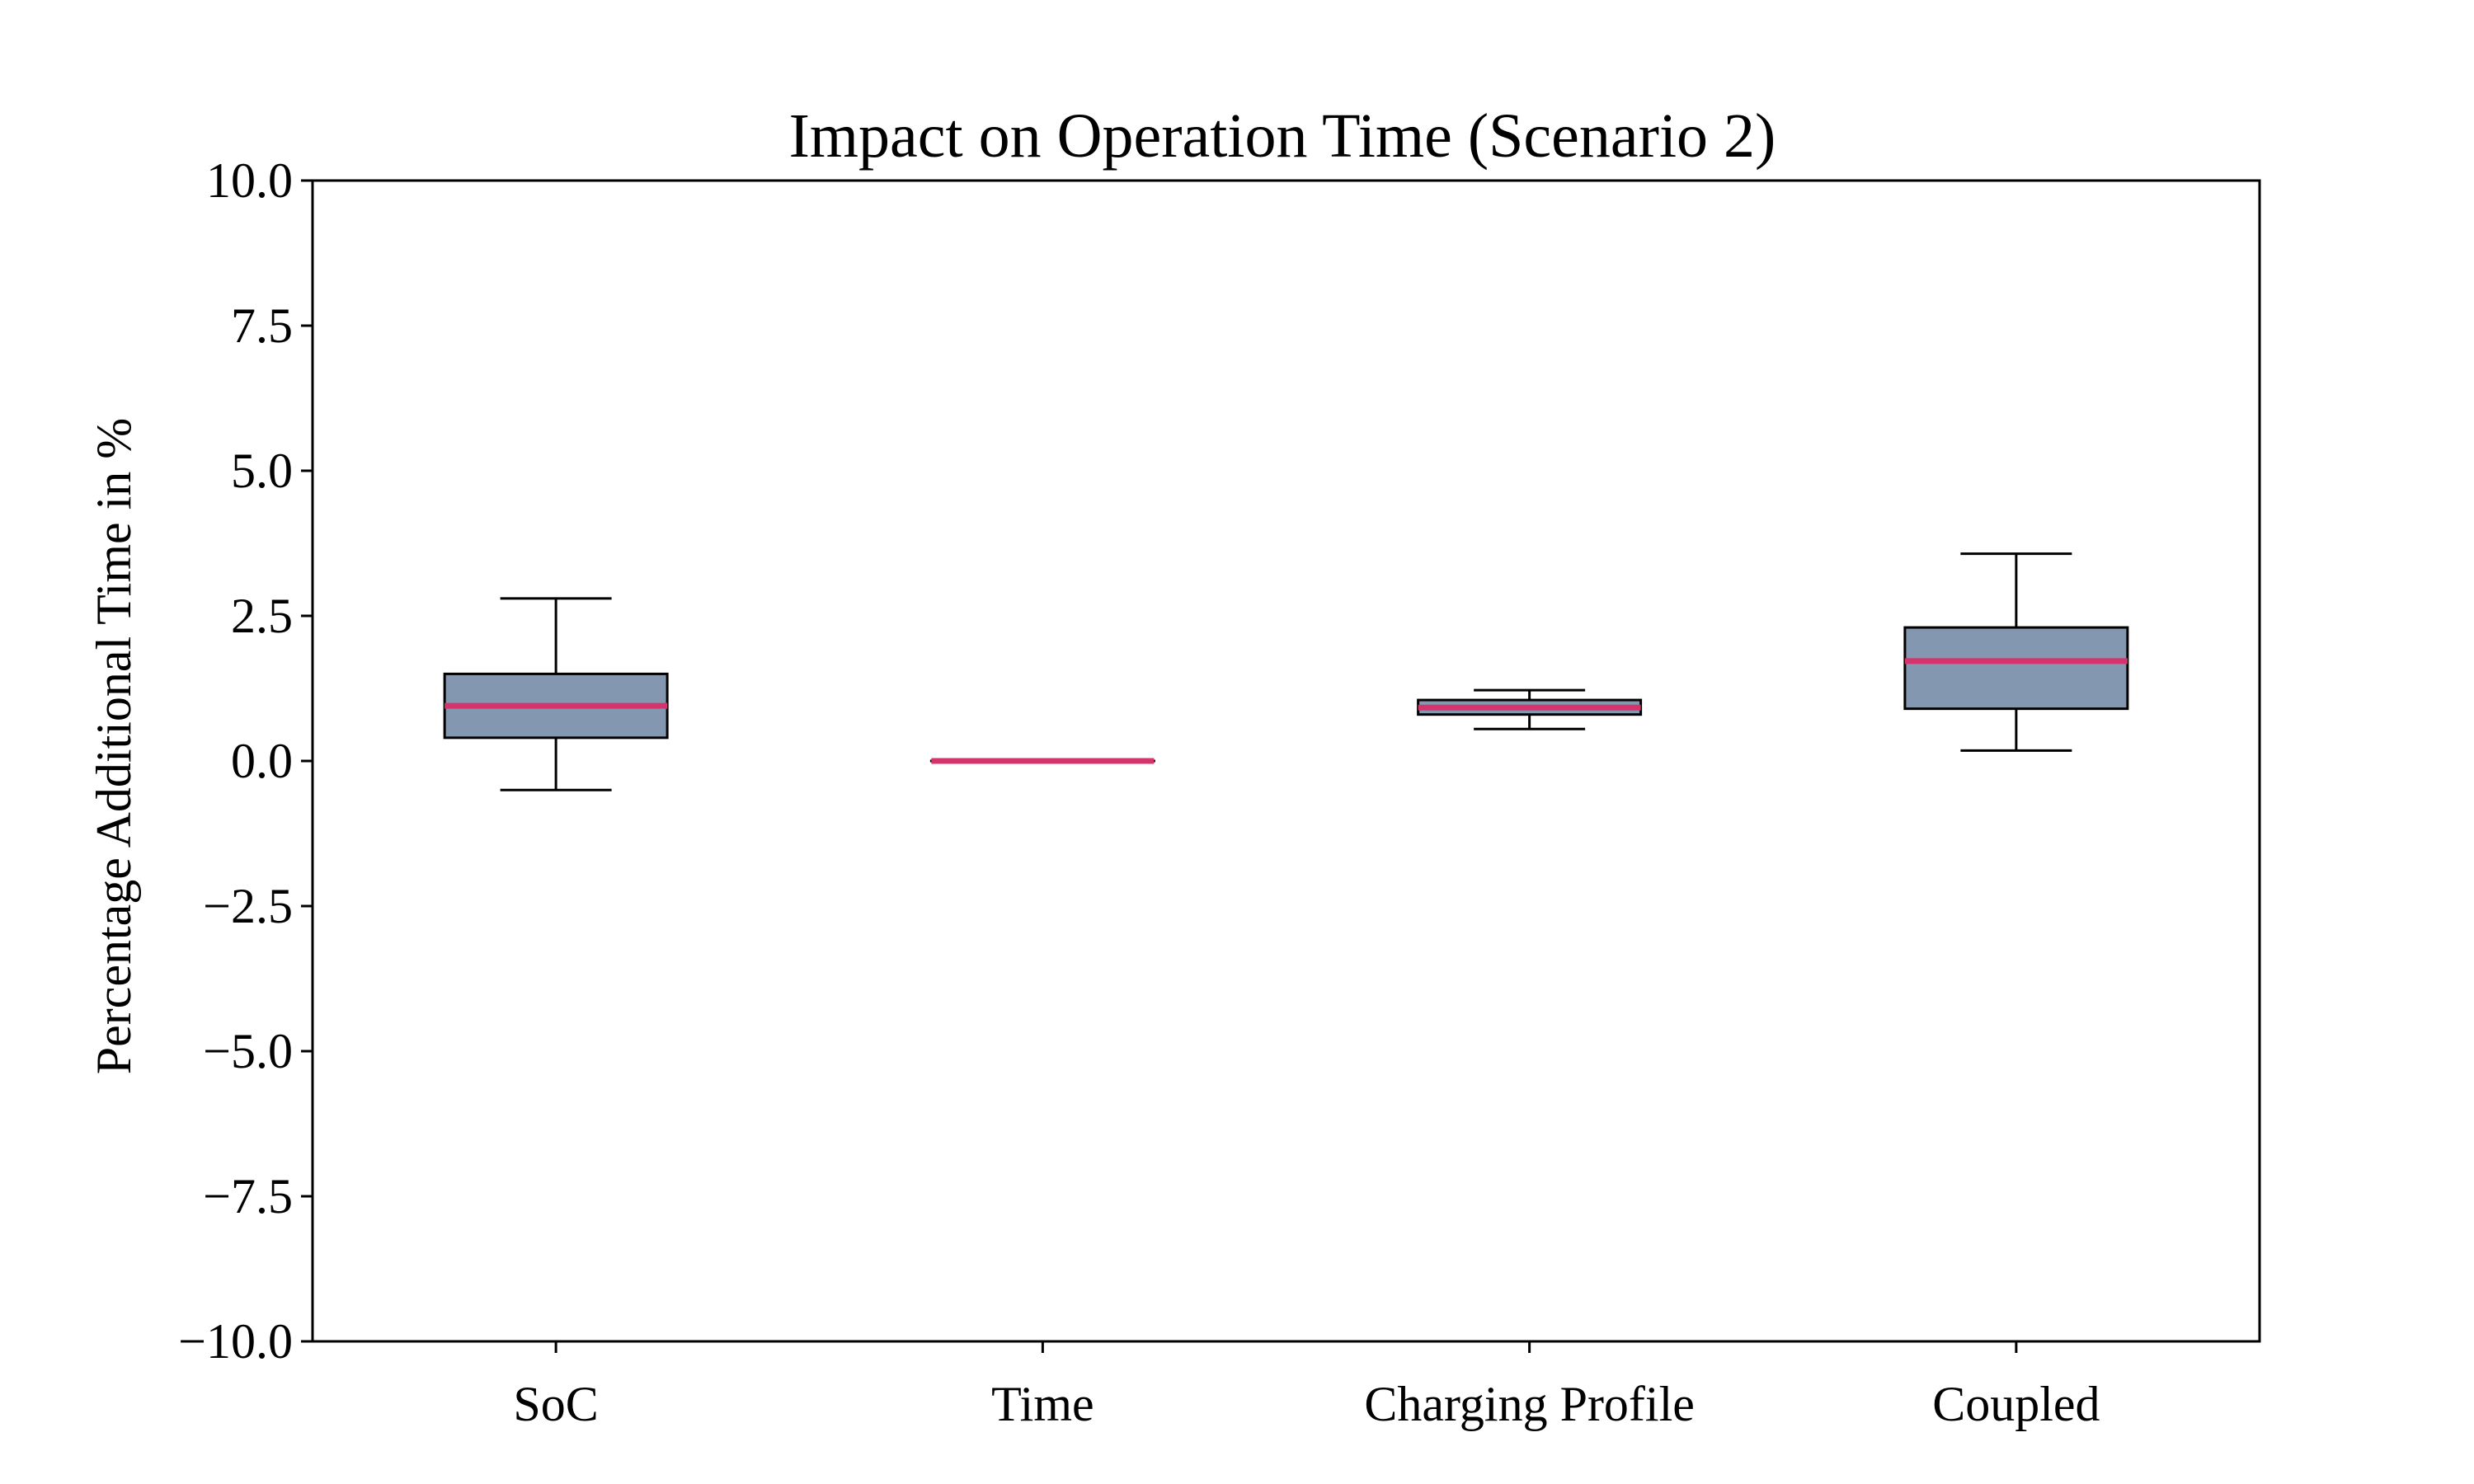 This screenshot has width=2474, height=1484. I want to click on x-tick-label: SoC, so click(555, 1404).